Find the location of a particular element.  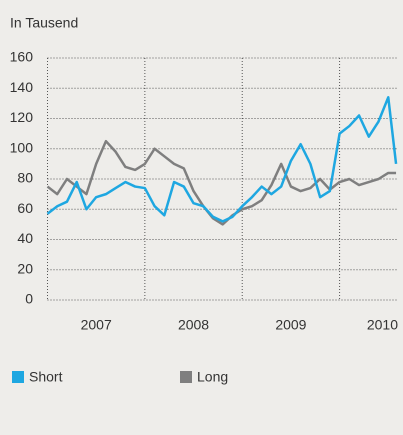

y-tick-label: 80 is located at coordinates (25, 178).